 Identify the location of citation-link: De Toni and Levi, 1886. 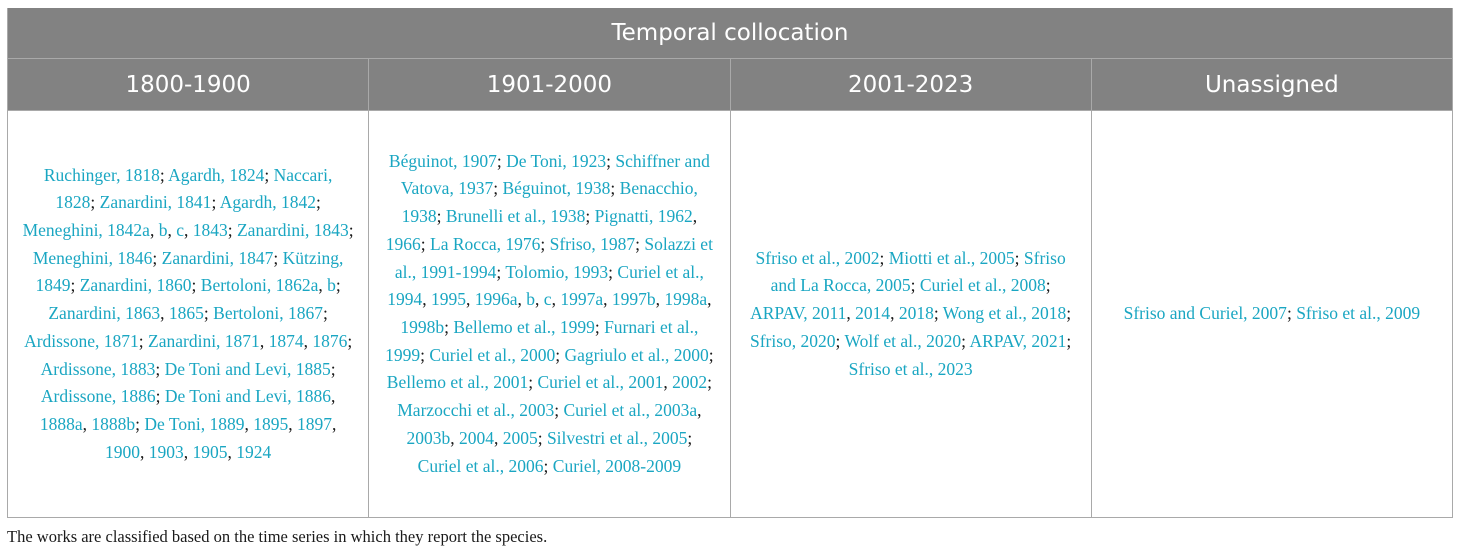
(247, 396).